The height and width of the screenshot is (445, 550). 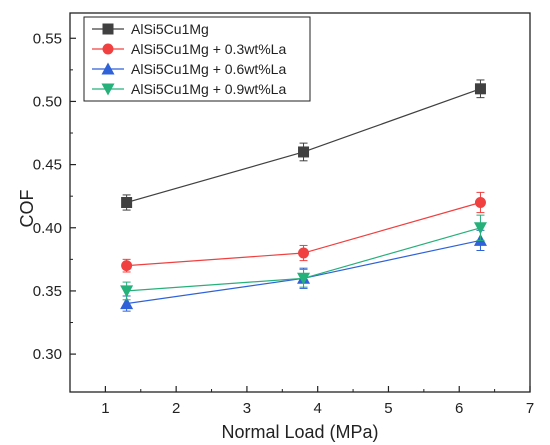 I want to click on y-tick-label: 0.55, so click(x=47, y=38).